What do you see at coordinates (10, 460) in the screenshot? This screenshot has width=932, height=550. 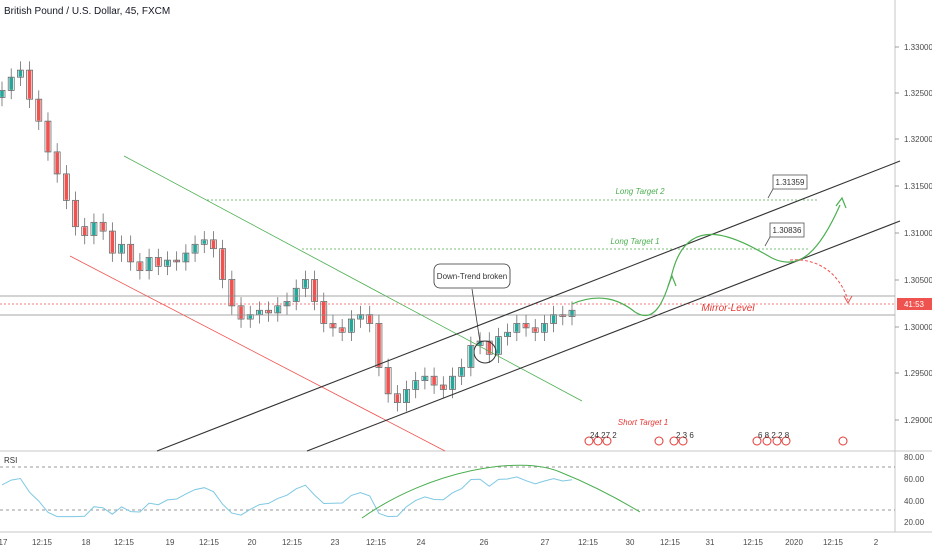 I see `rsi-label: RSI` at bounding box center [10, 460].